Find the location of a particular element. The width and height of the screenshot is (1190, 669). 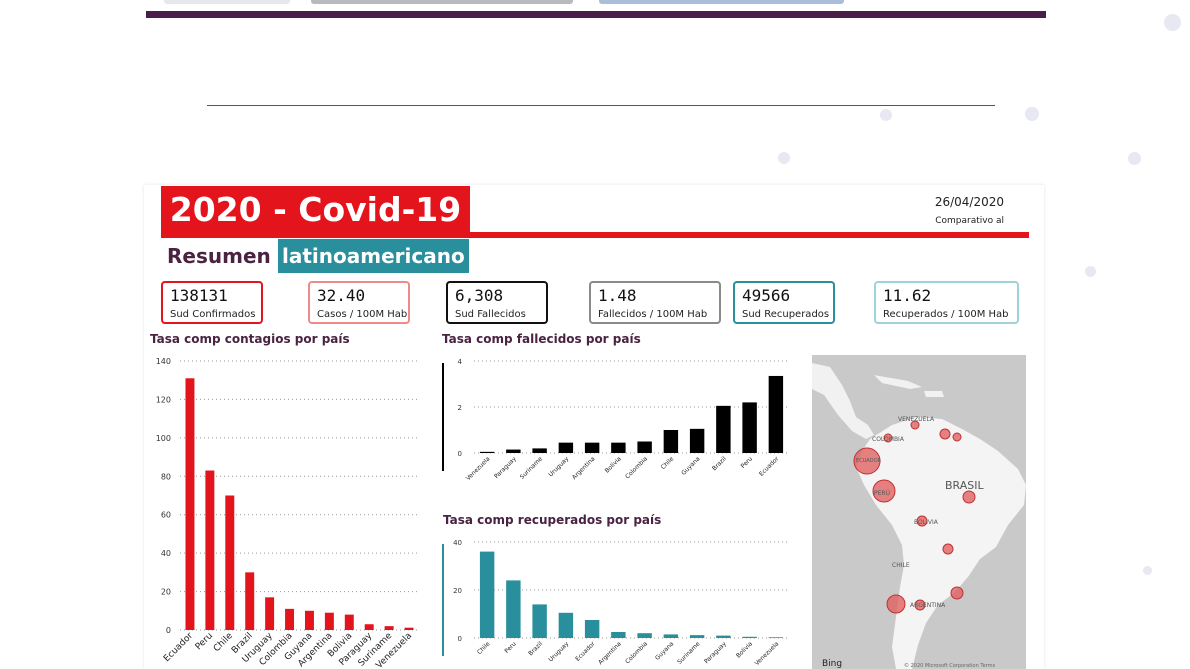

fallecidos-category-label: Chile is located at coordinates (668, 463).